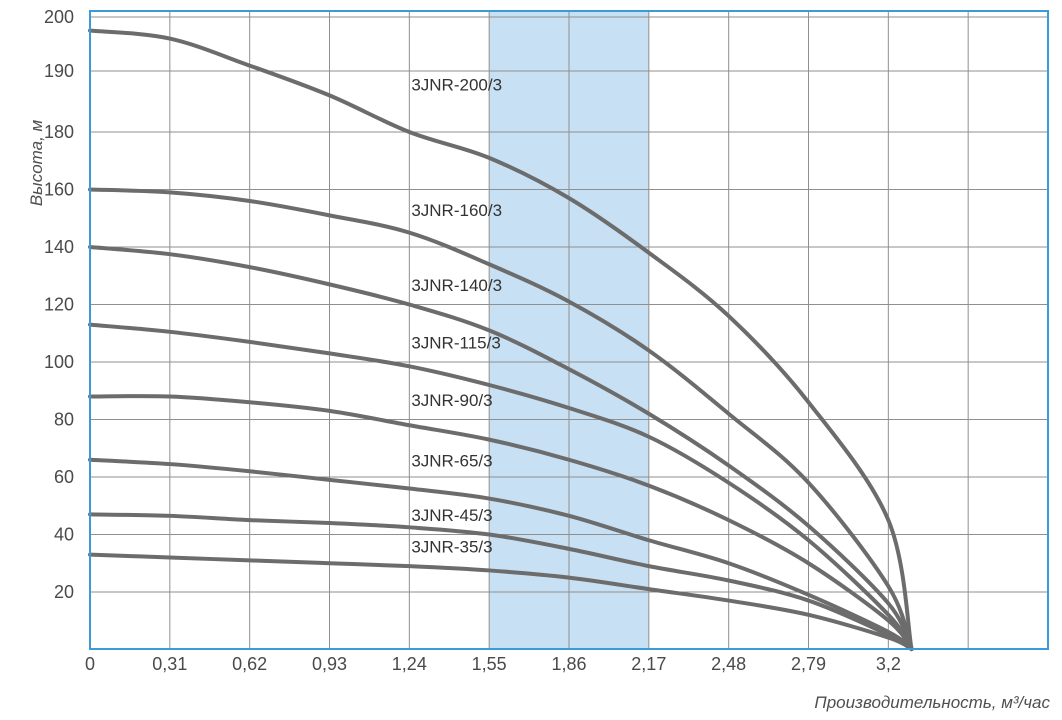  Describe the element at coordinates (59, 305) in the screenshot. I see `y-tick-label: 120` at that location.